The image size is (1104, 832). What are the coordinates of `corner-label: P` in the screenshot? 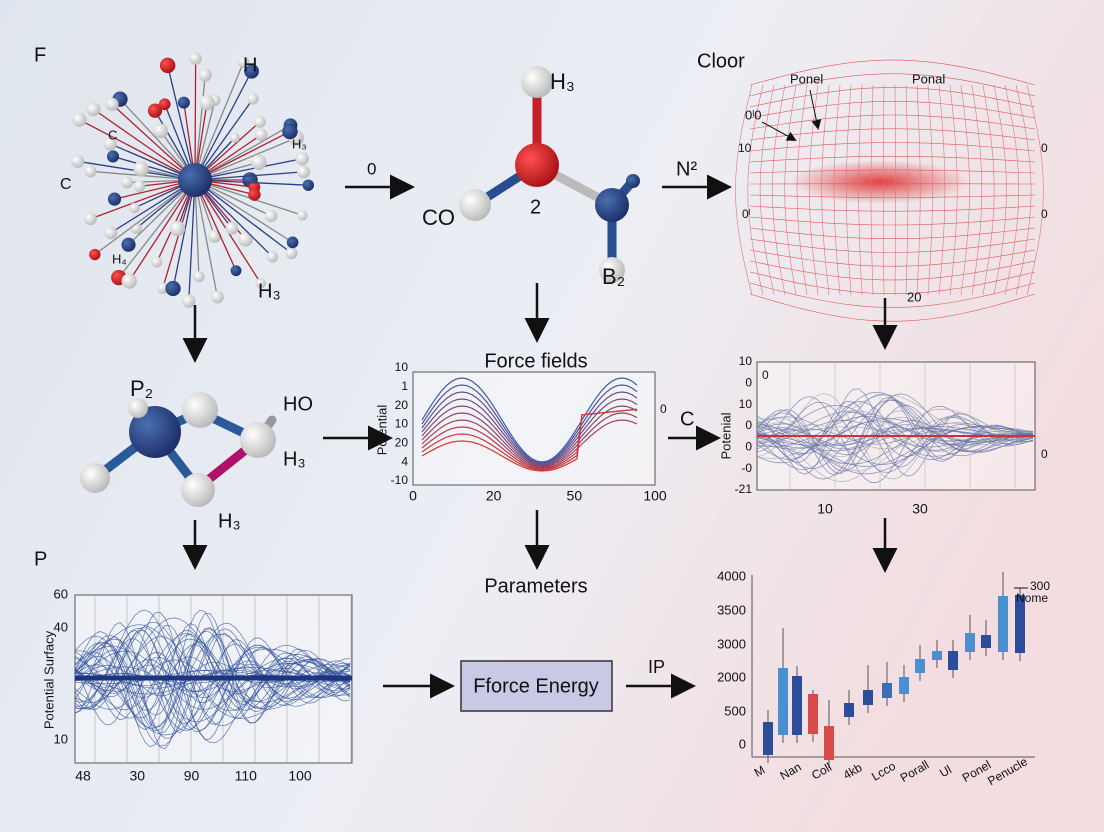 It's located at (40, 559).